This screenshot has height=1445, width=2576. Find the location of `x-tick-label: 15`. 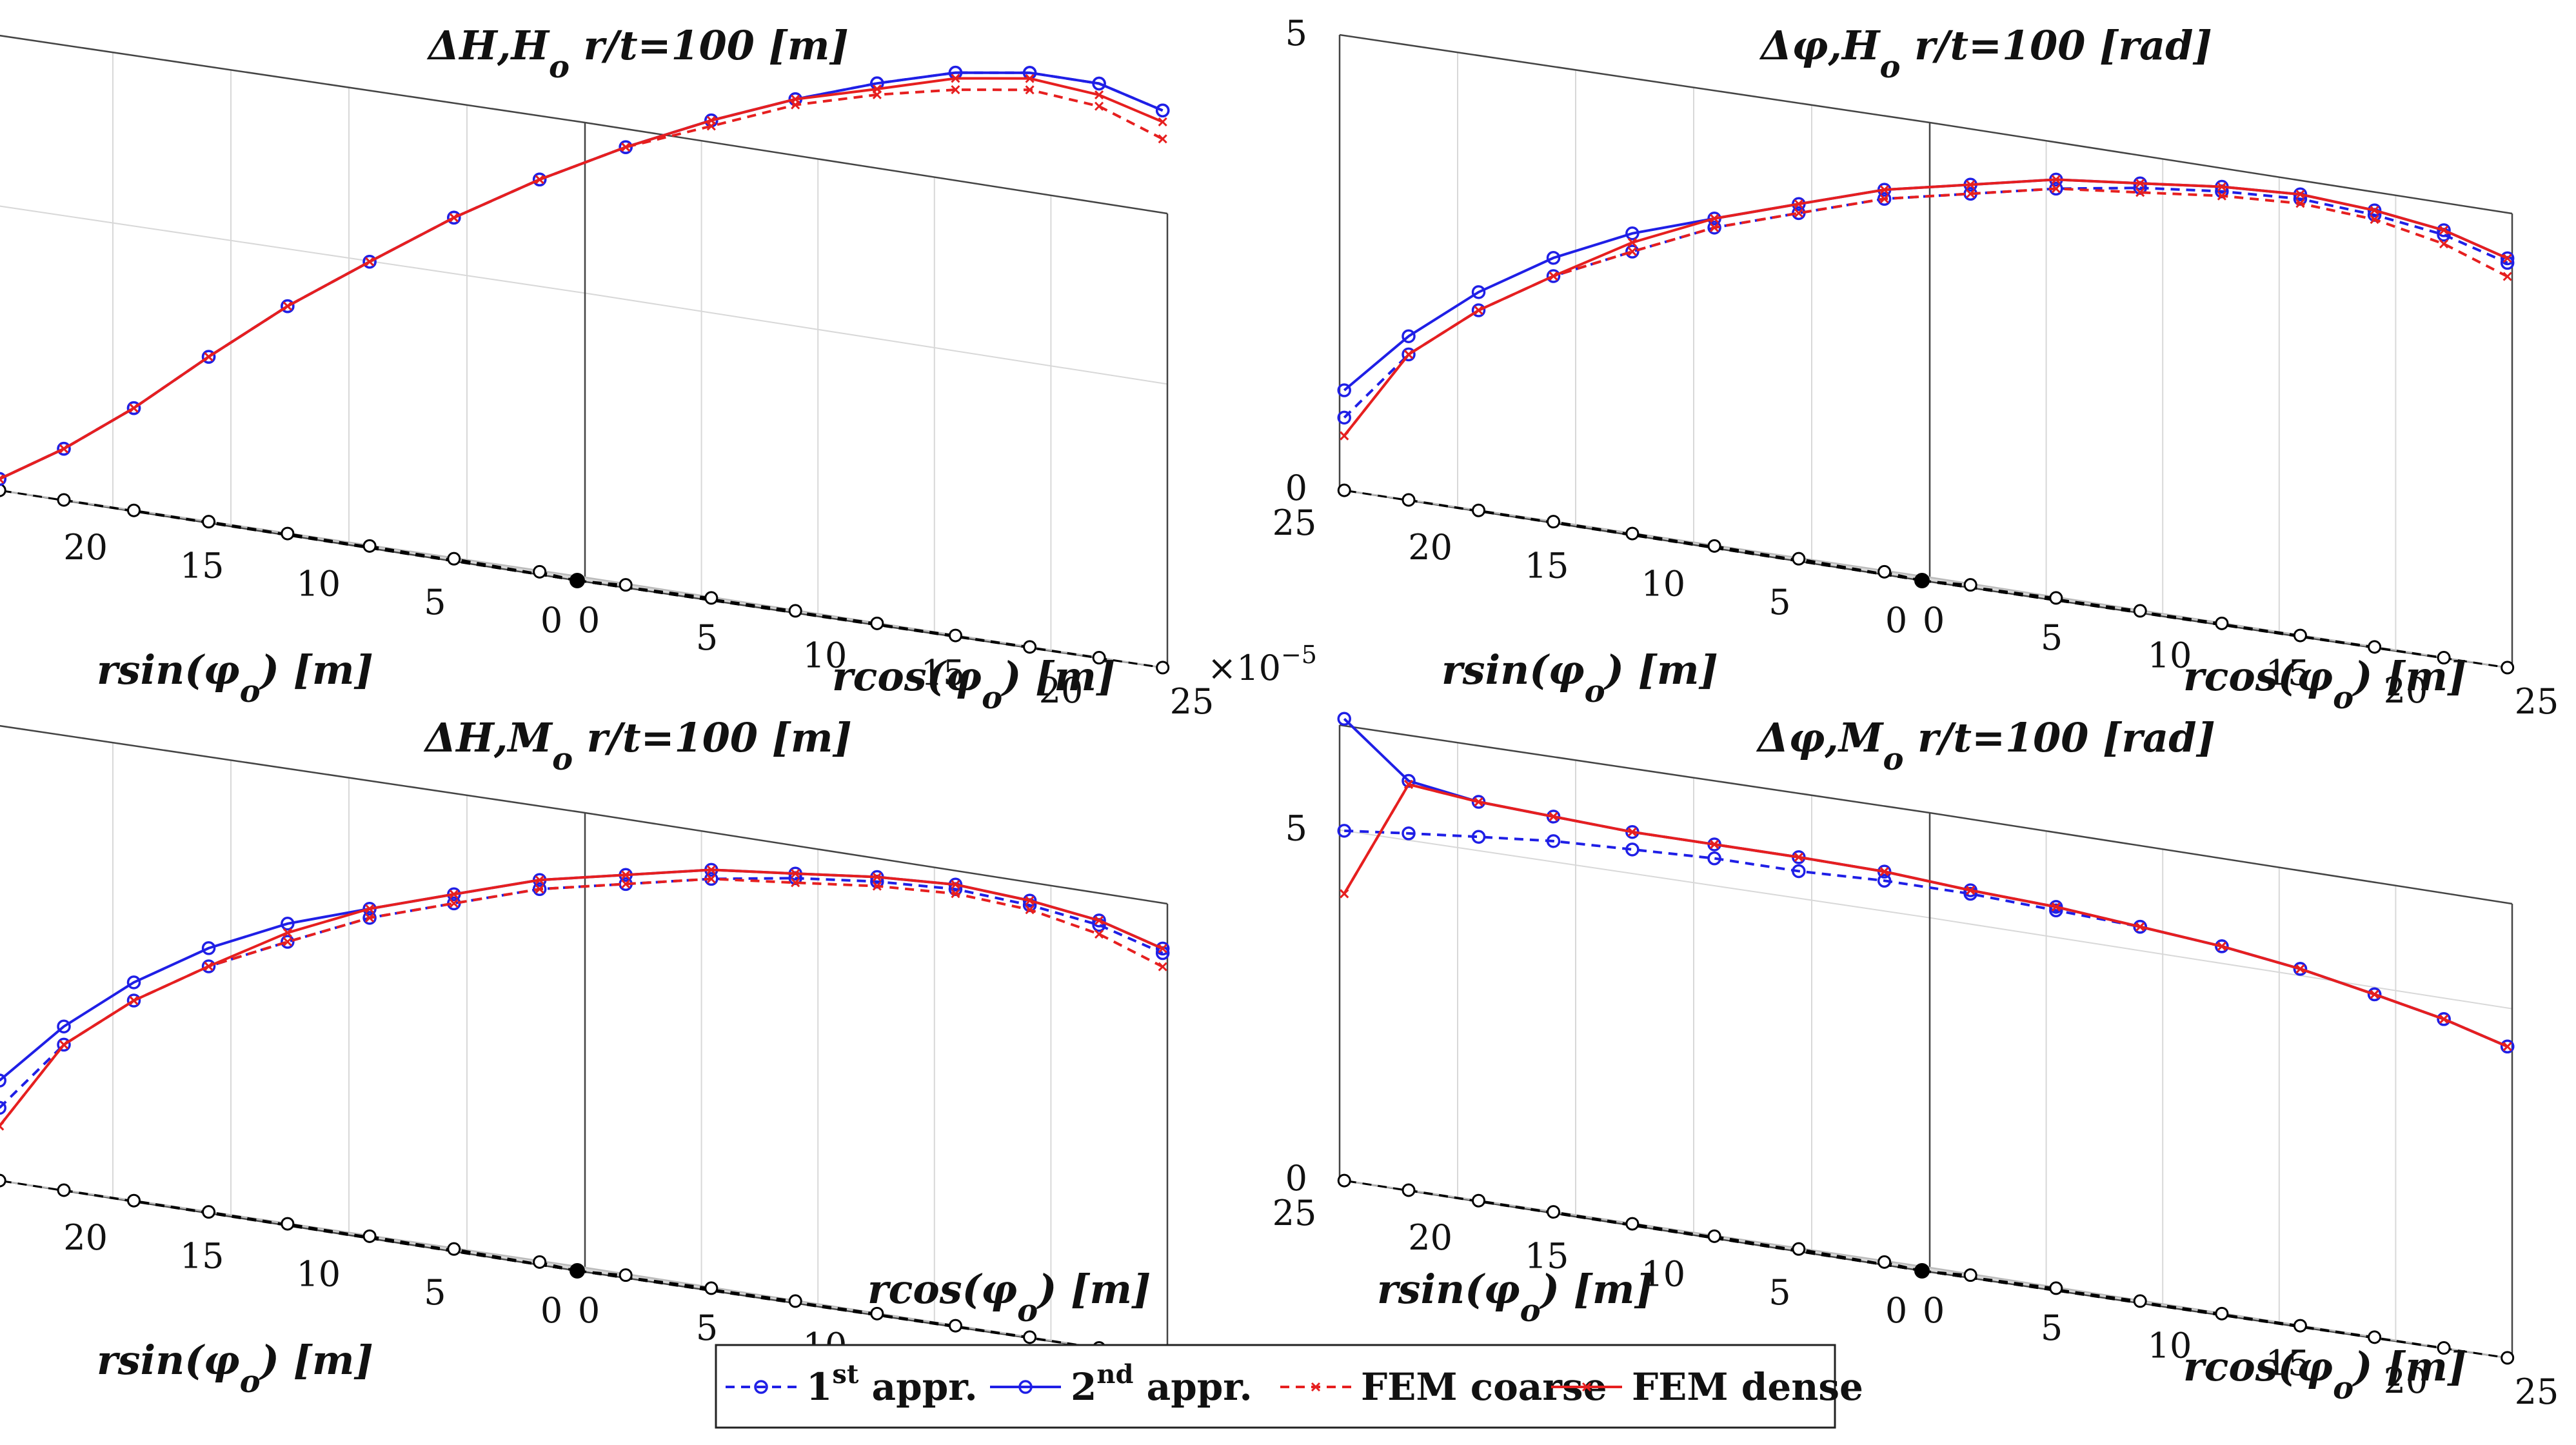

x-tick-label: 15 is located at coordinates (2288, 673).